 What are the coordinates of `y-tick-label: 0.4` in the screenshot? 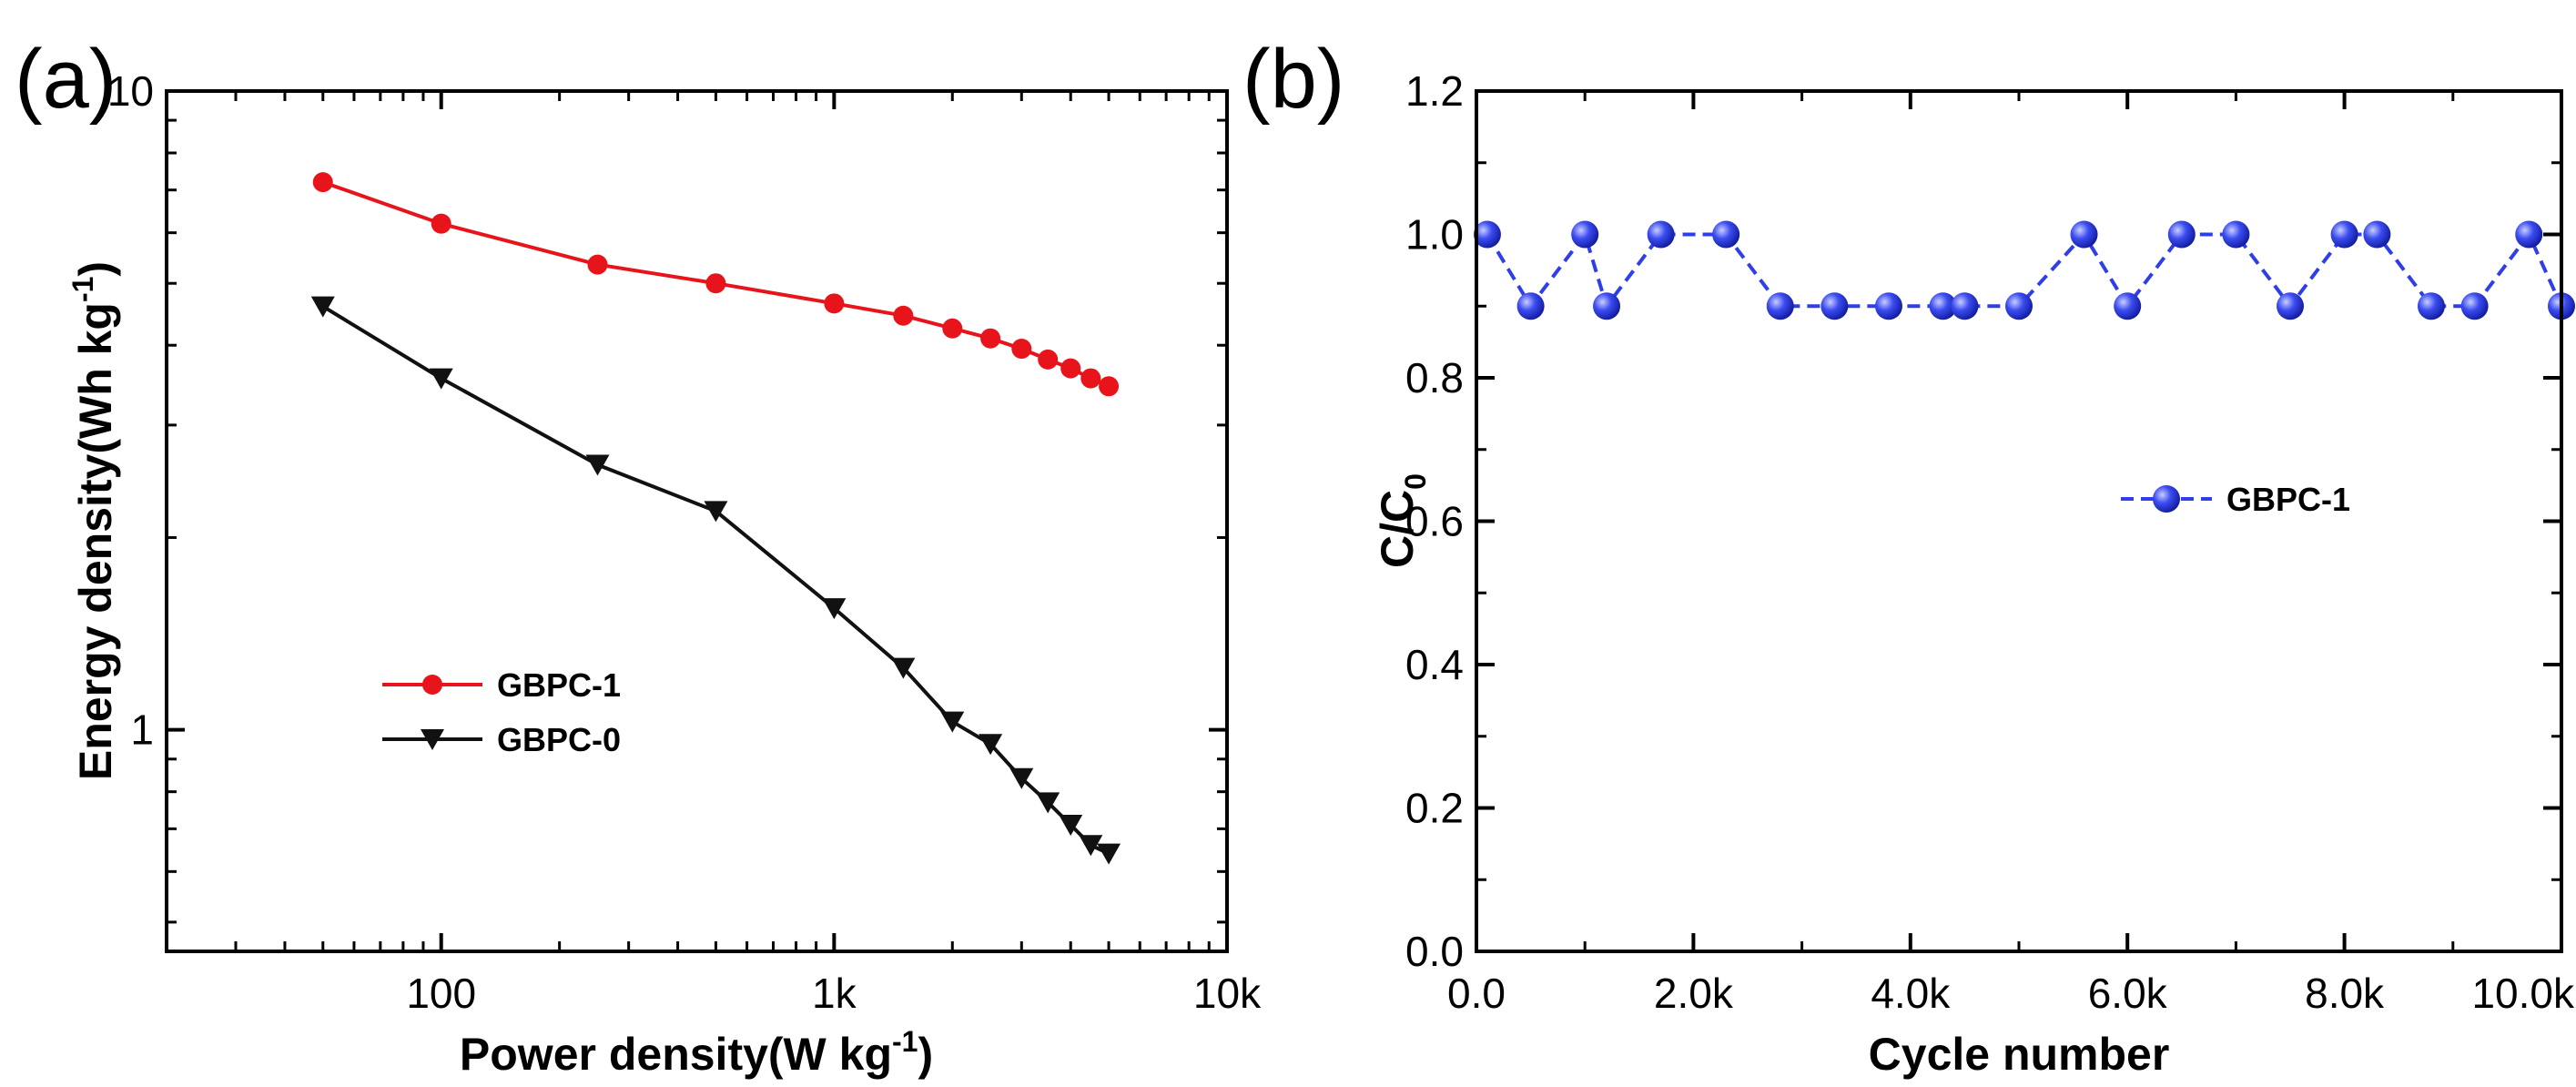 It's located at (1434, 664).